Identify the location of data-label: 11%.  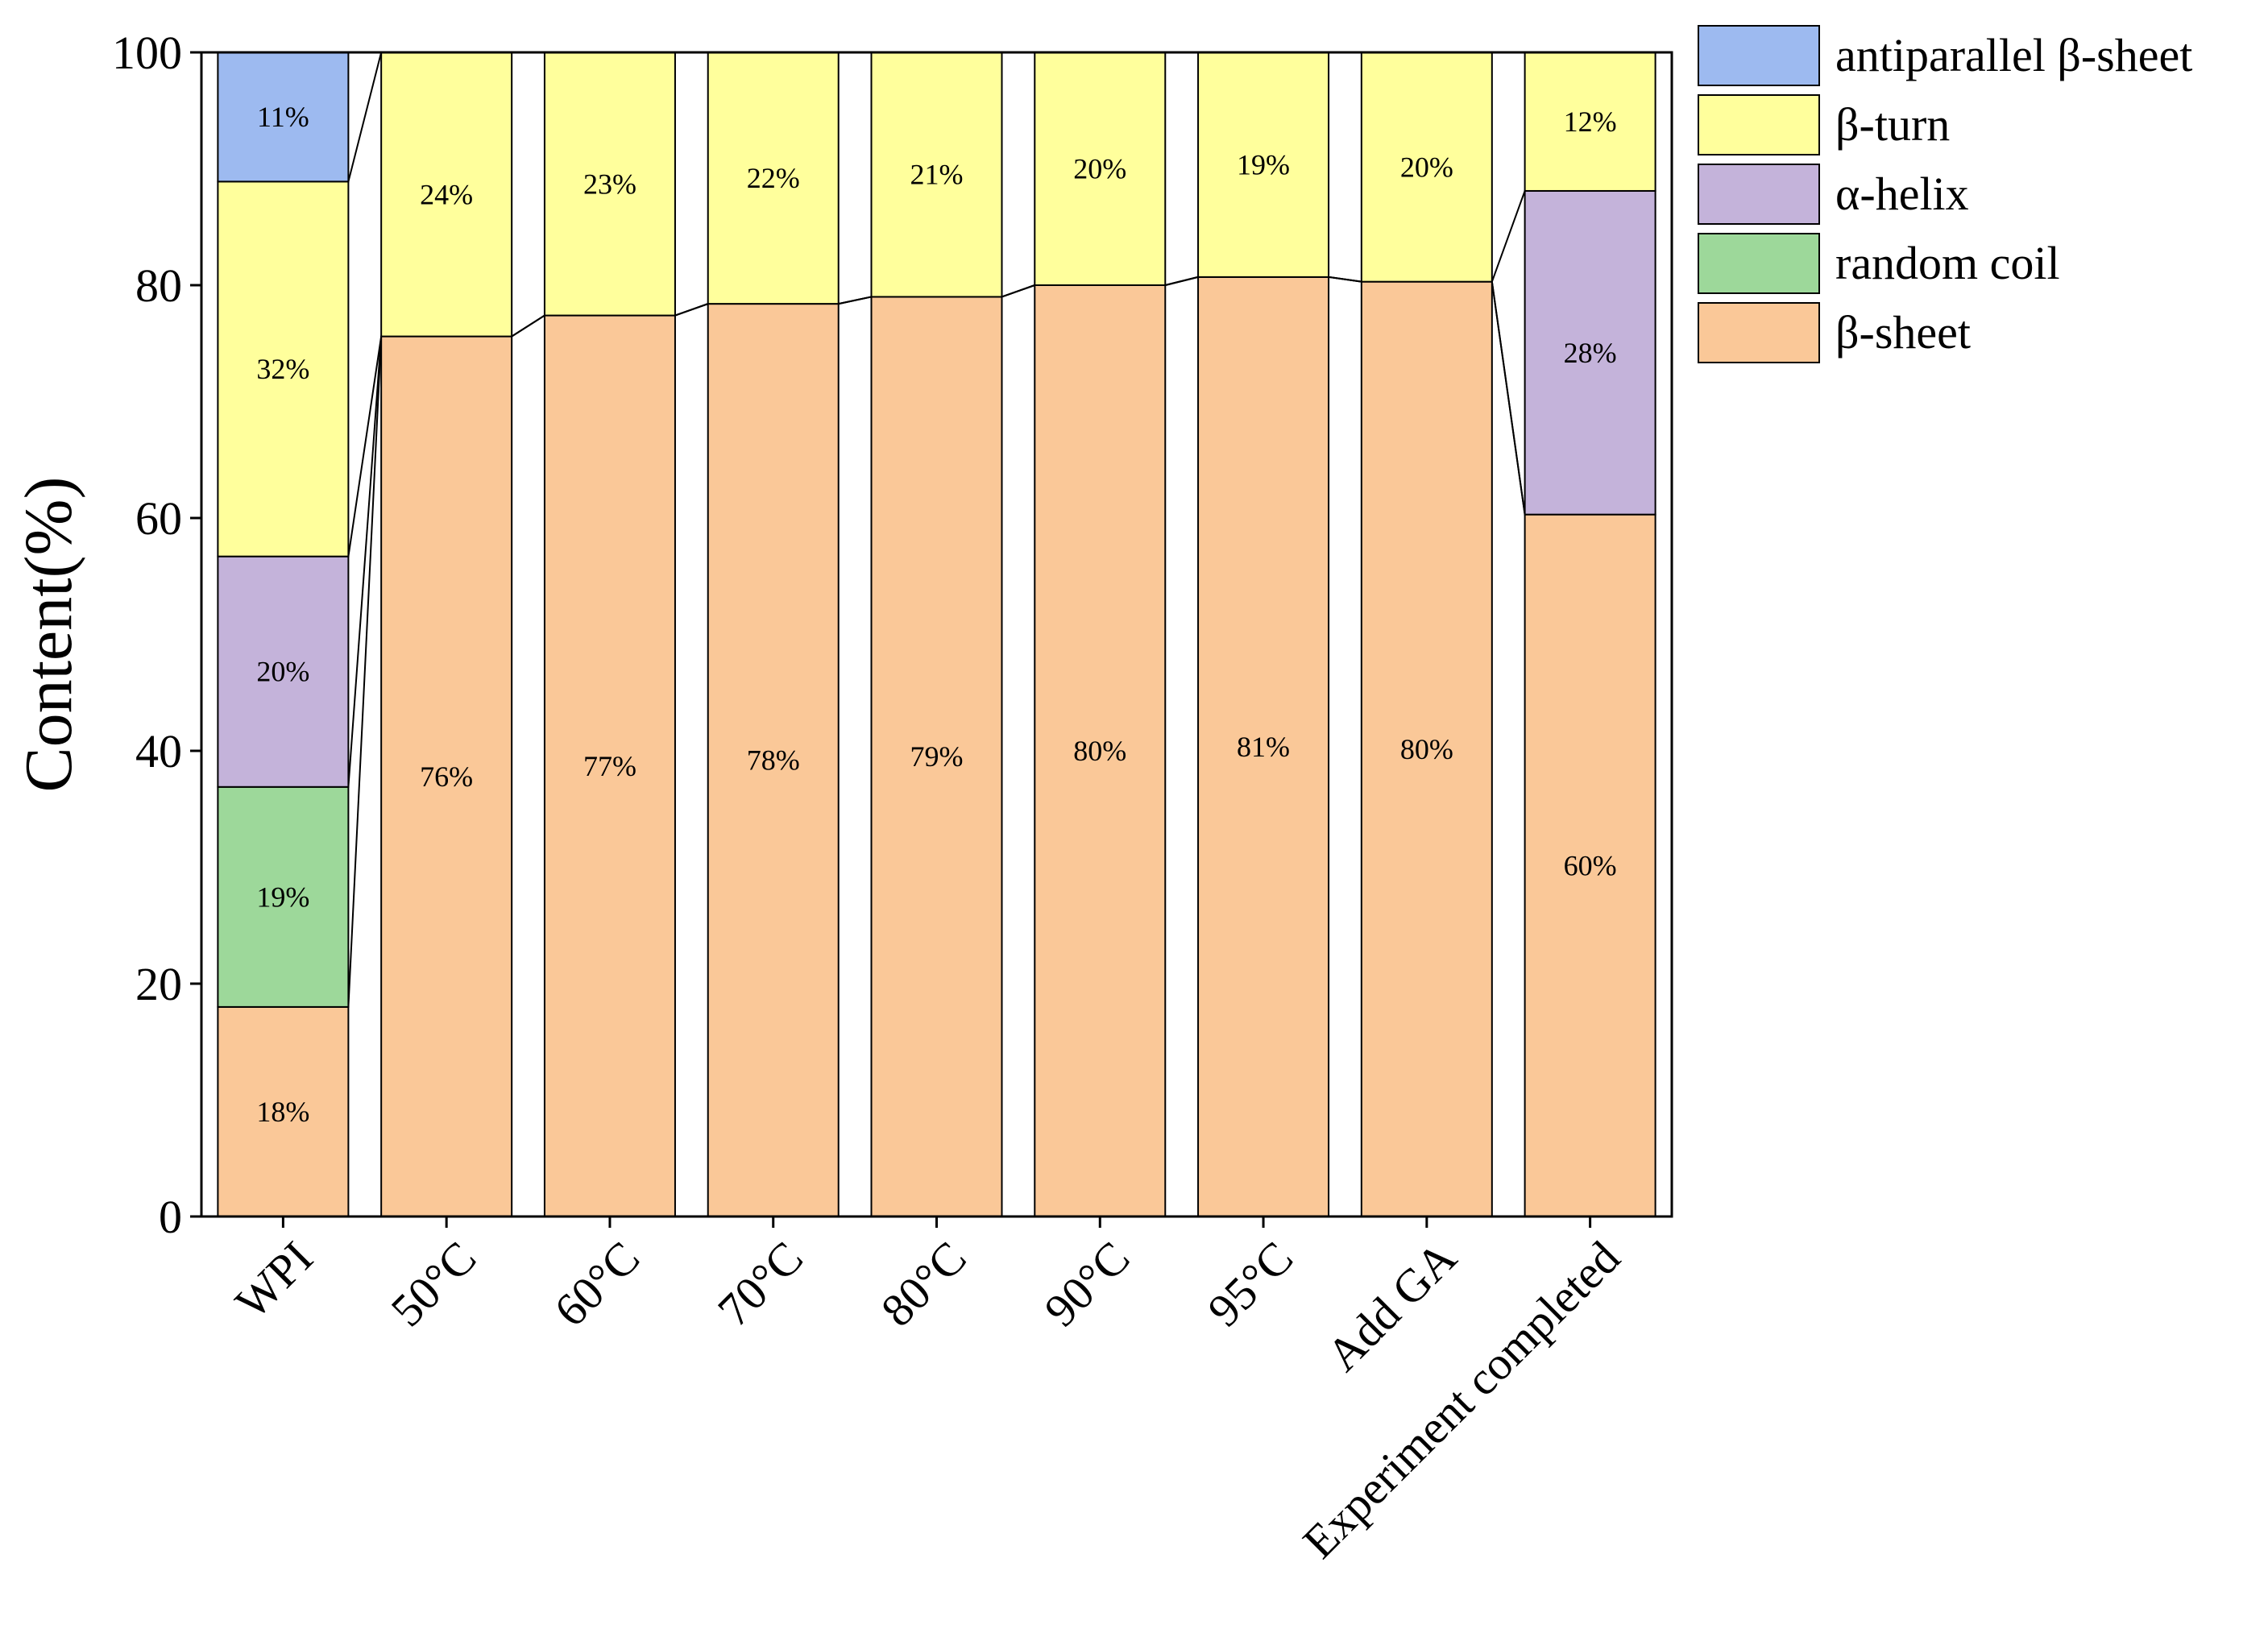
(283, 117).